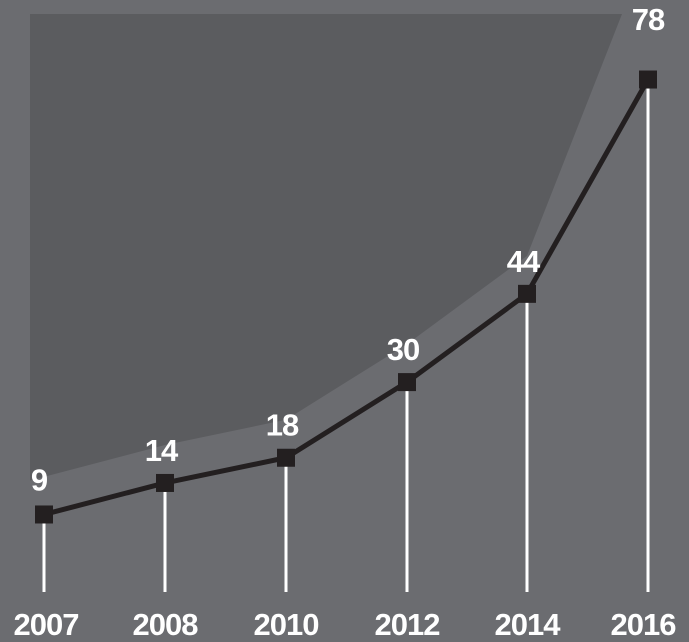 Image resolution: width=689 pixels, height=642 pixels. I want to click on x-tick-label-2014: 2014, so click(528, 624).